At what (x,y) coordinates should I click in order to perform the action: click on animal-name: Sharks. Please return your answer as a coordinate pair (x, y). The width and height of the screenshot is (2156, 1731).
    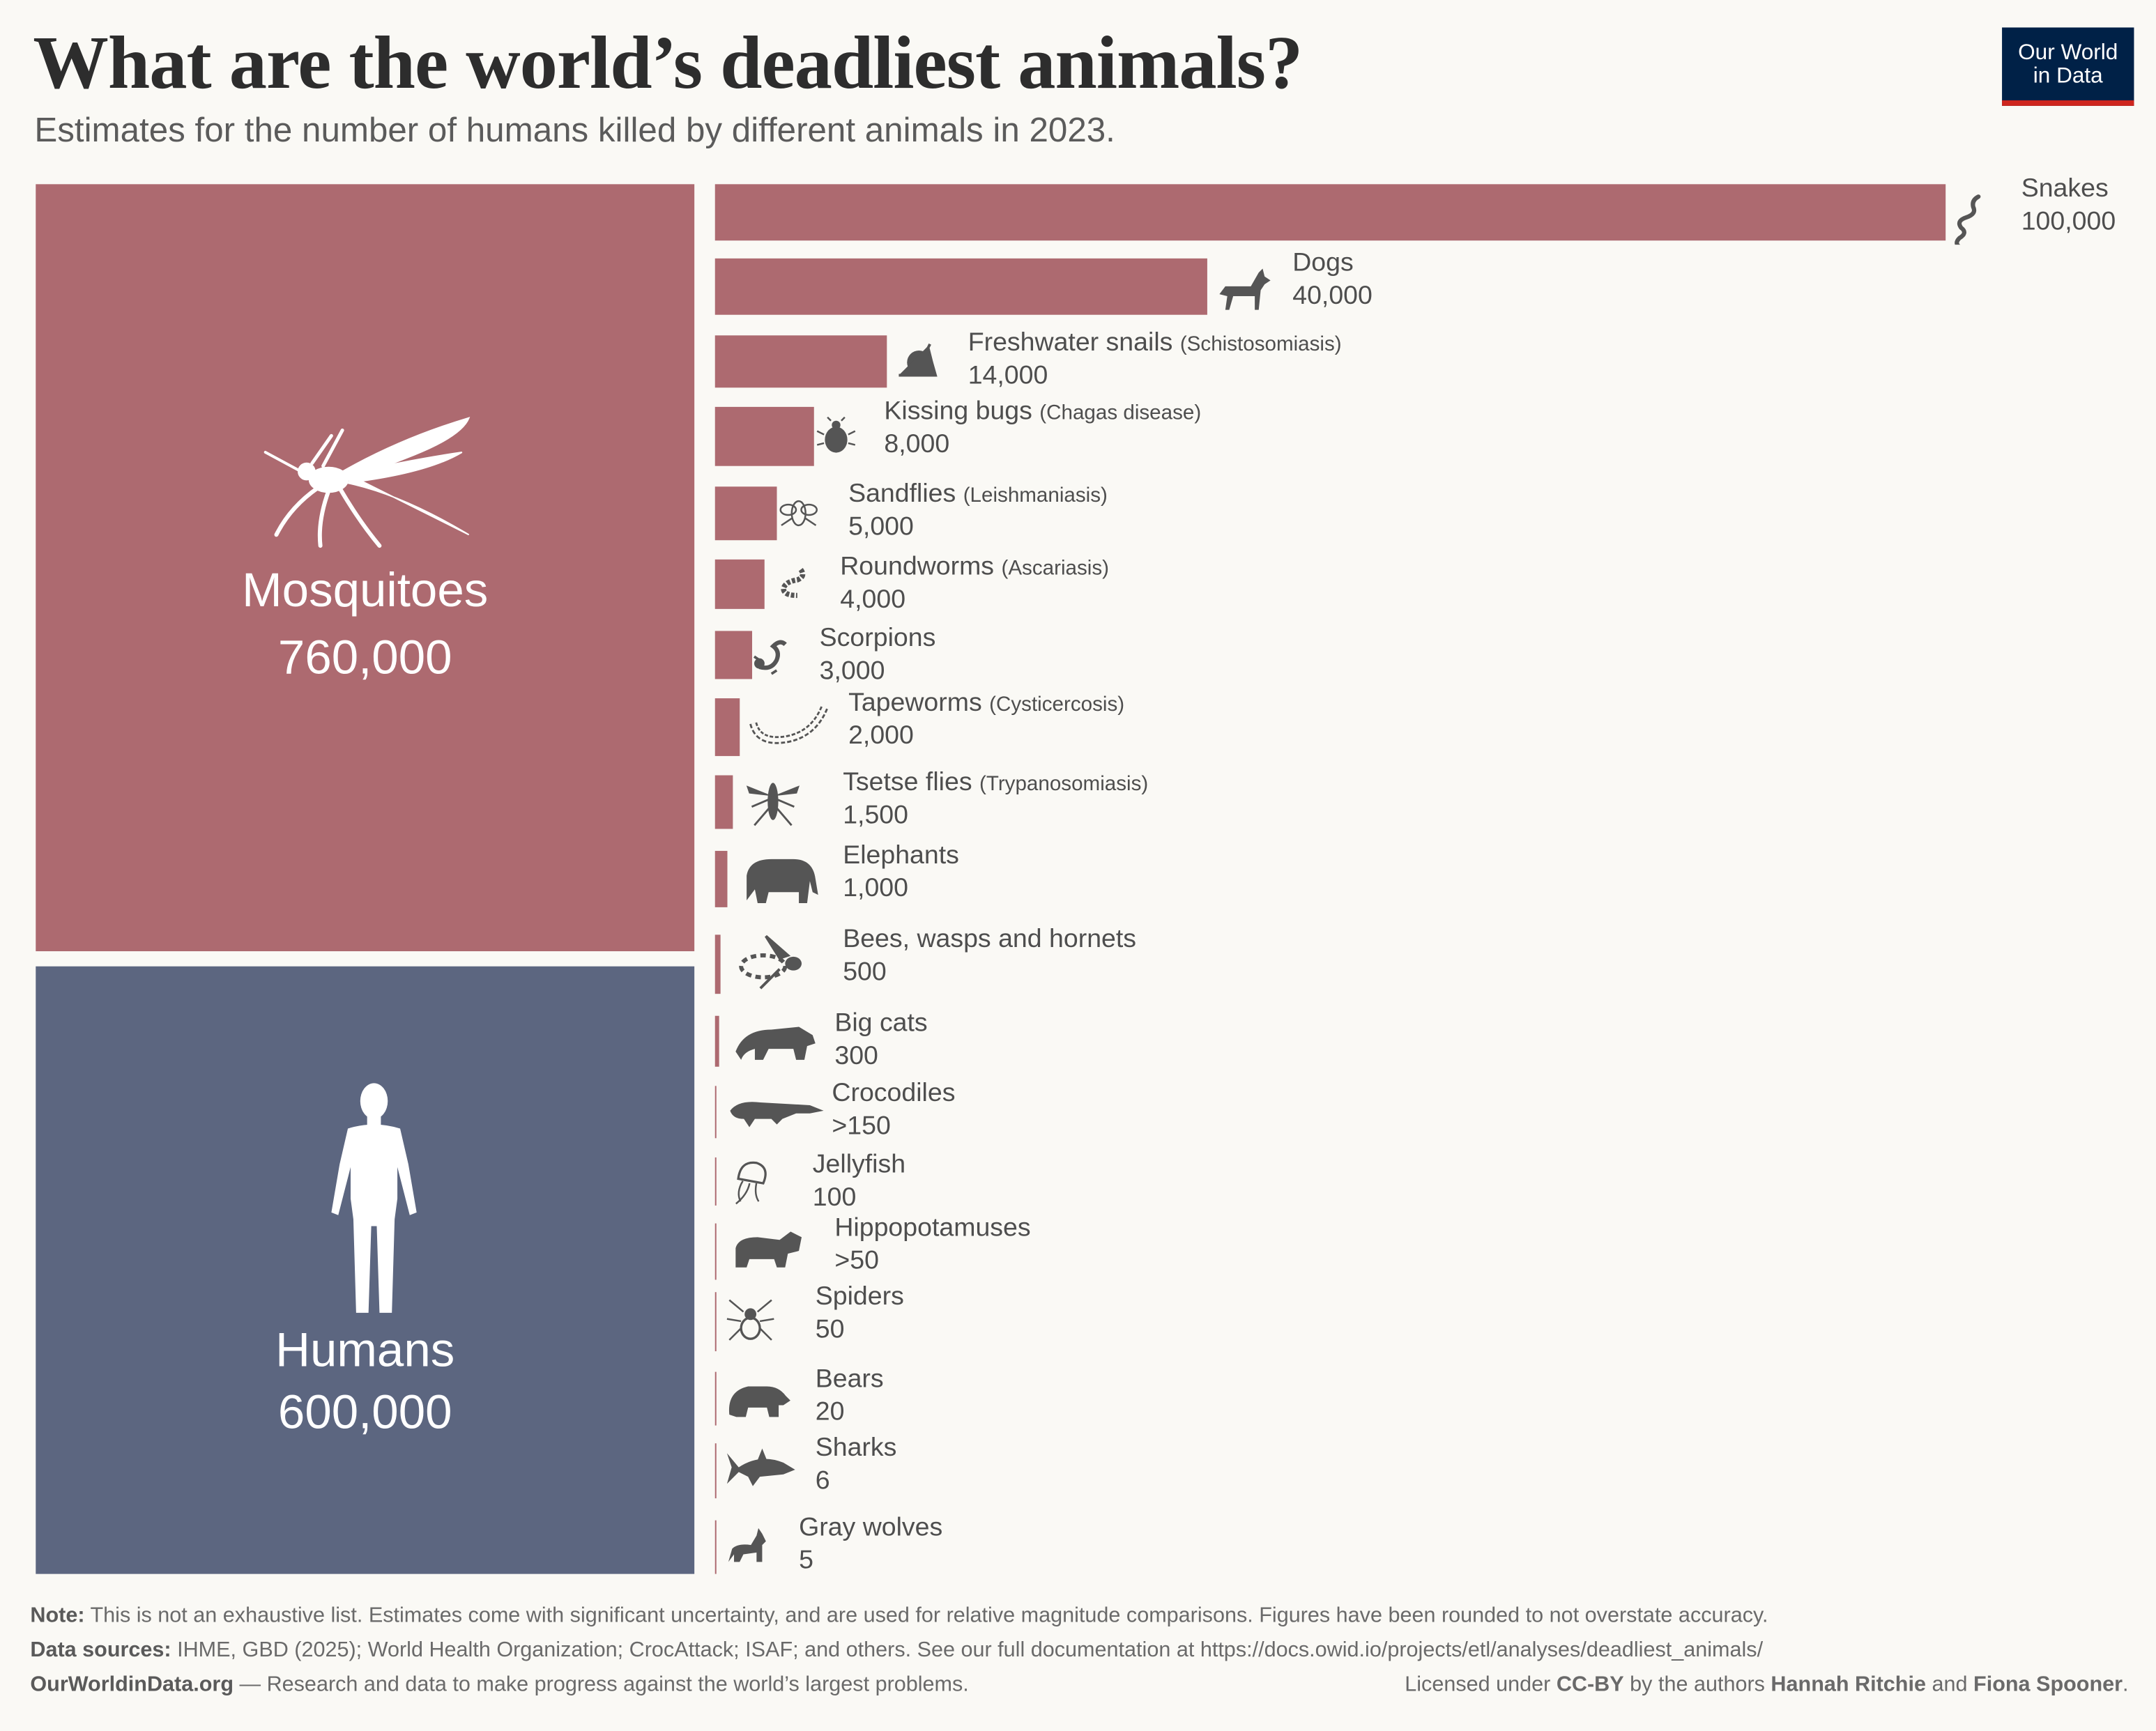
    Looking at the image, I should click on (856, 1448).